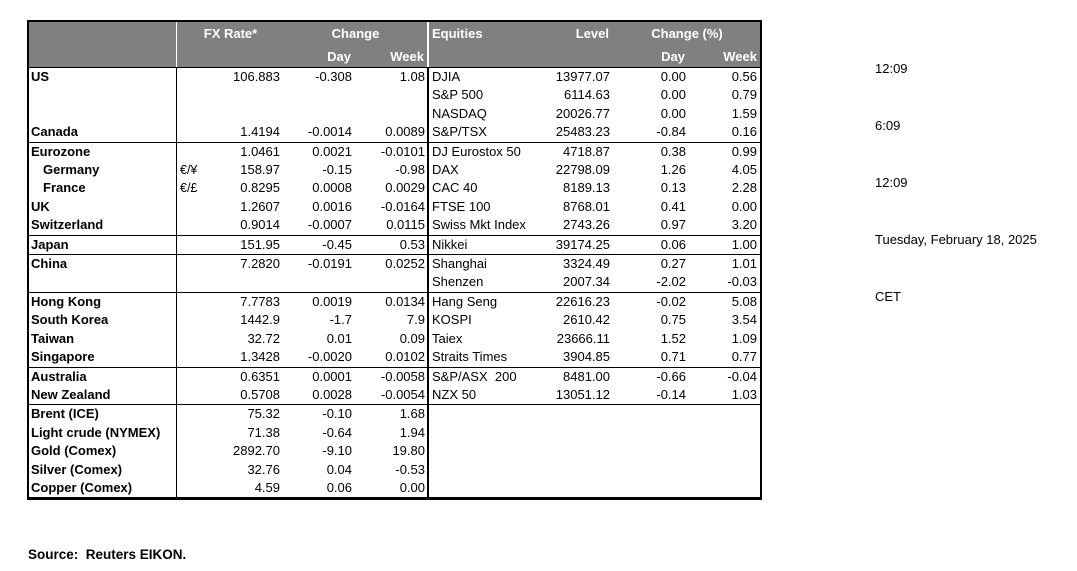 This screenshot has width=1077, height=571. Describe the element at coordinates (744, 206) in the screenshot. I see `equity-week-change-cell: 0.00` at that location.